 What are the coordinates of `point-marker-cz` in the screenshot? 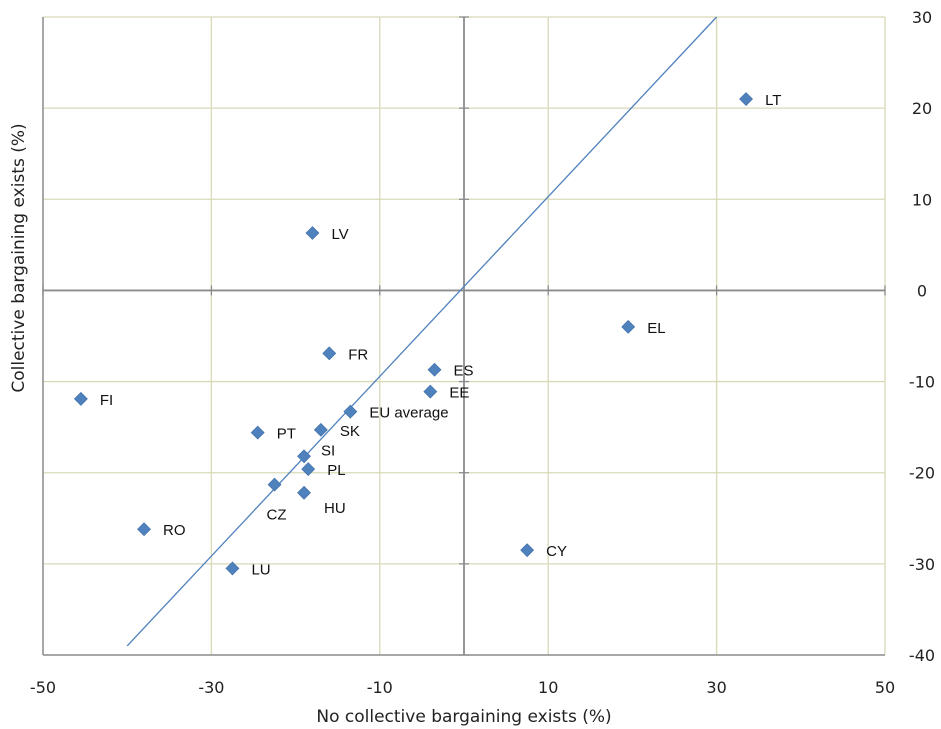 It's located at (274, 484).